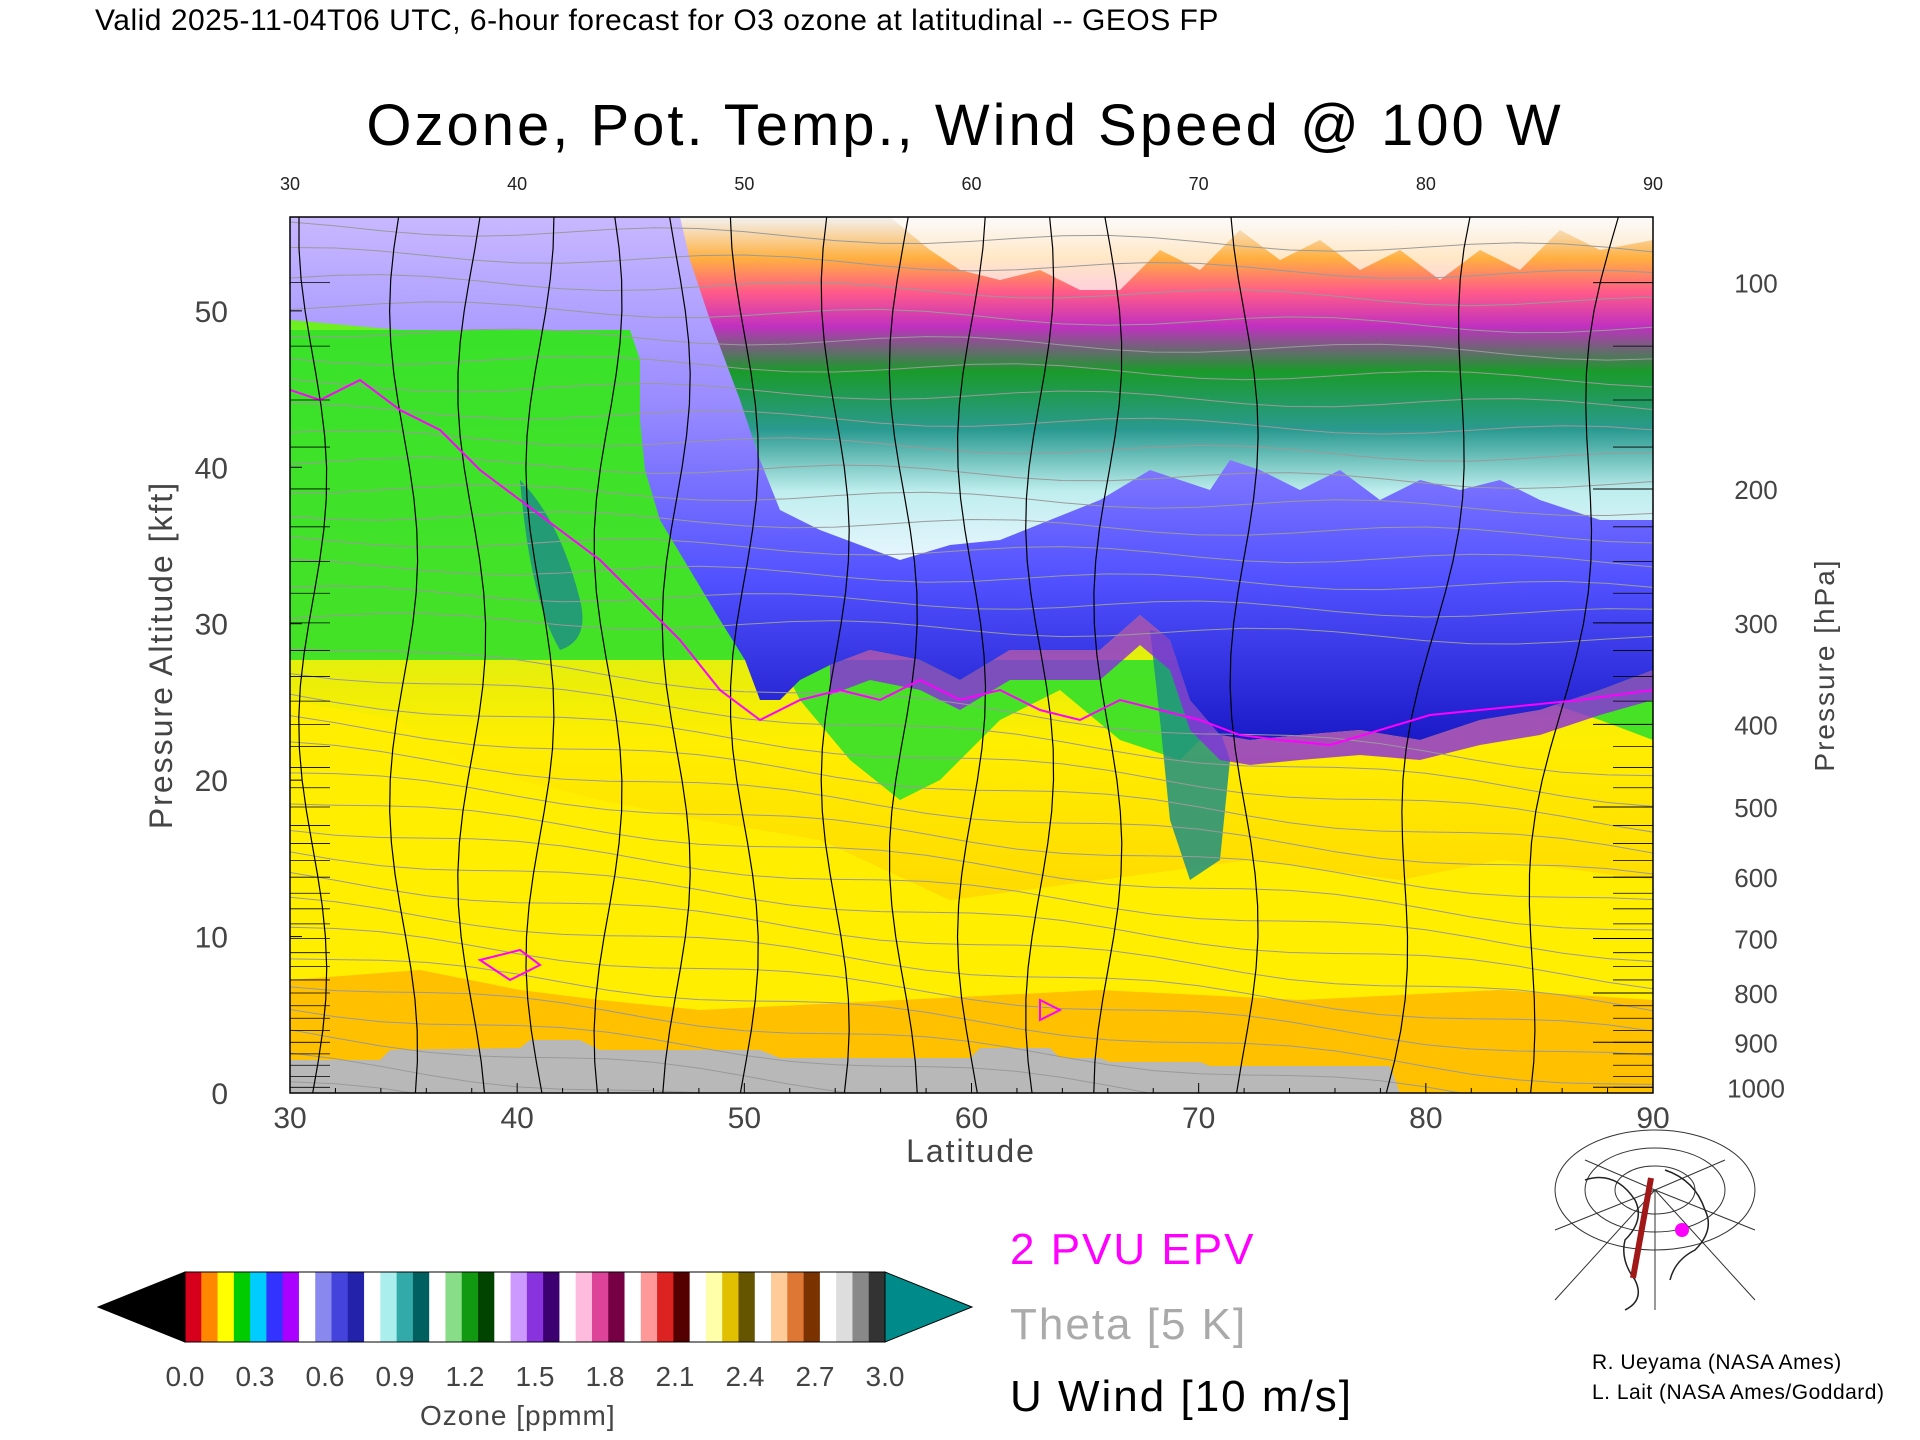  I want to click on x-tick-top: 40, so click(517, 184).